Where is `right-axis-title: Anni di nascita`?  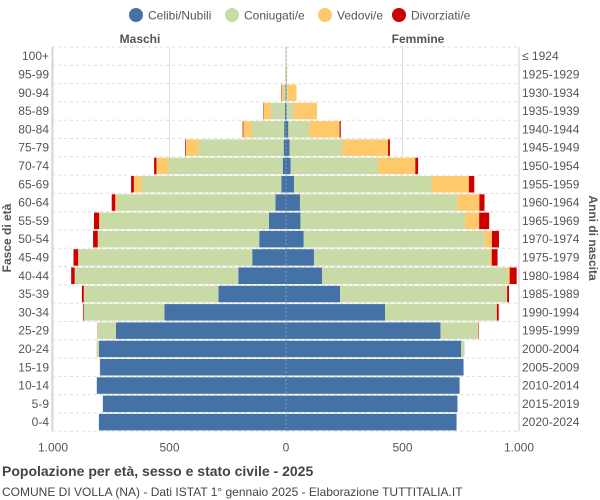 right-axis-title: Anni di nascita is located at coordinates (593, 238).